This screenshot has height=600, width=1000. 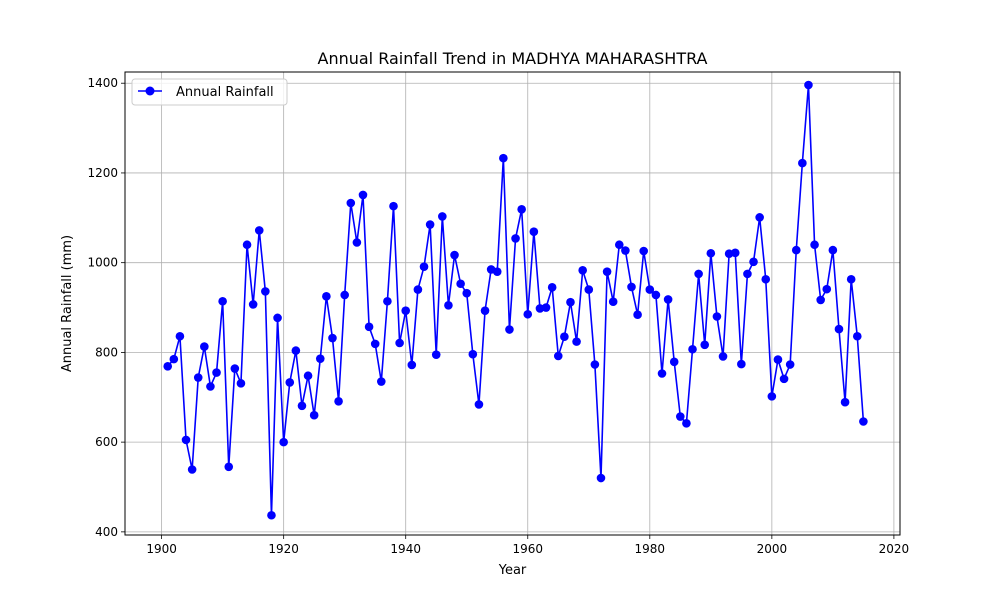 I want to click on legend-marker, so click(x=150, y=91).